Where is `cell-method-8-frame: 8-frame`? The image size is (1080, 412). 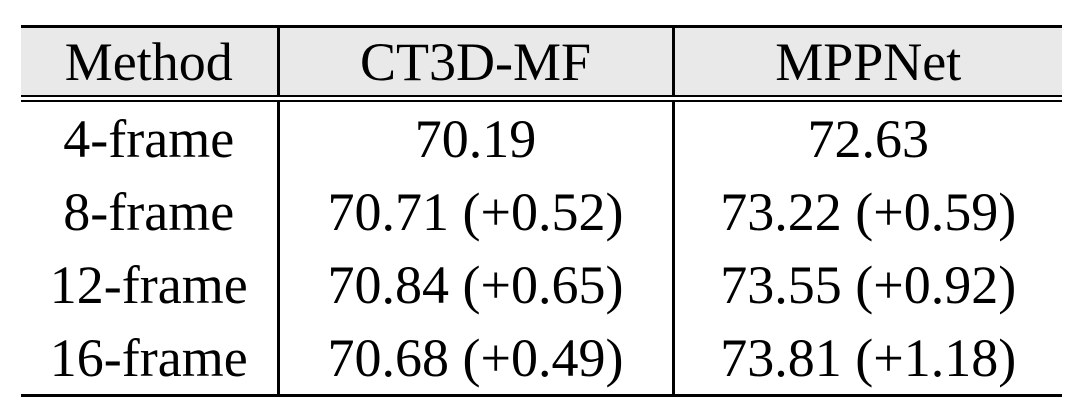
cell-method-8-frame: 8-frame is located at coordinates (149, 211).